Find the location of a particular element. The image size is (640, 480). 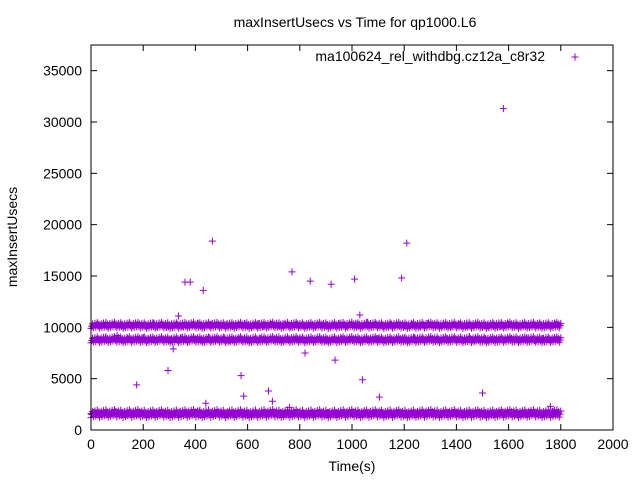

y-tick-label: 5000 is located at coordinates (66, 379).